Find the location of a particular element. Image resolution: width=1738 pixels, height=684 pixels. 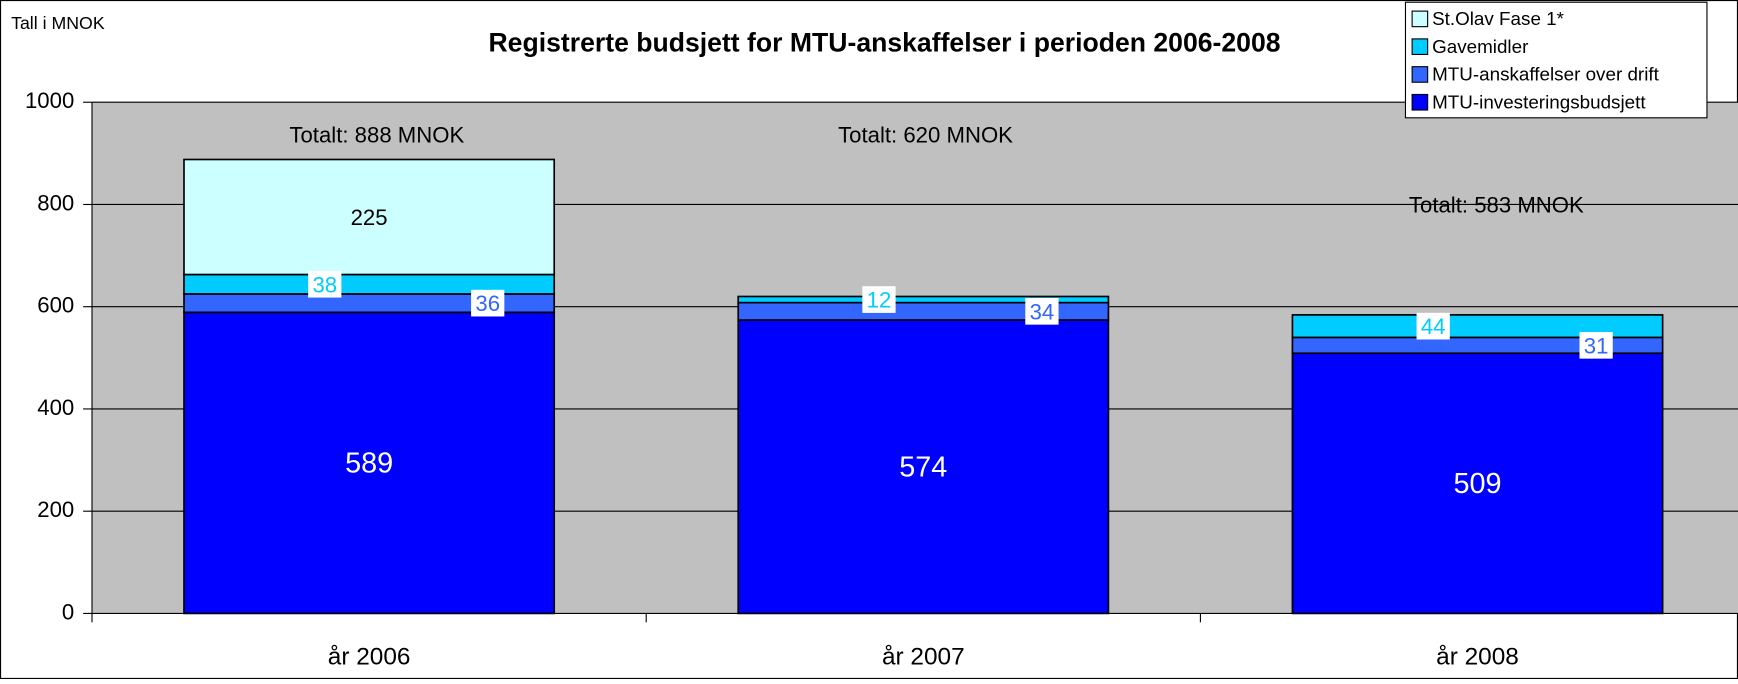

x-tick-label: år 2006 is located at coordinates (369, 656).